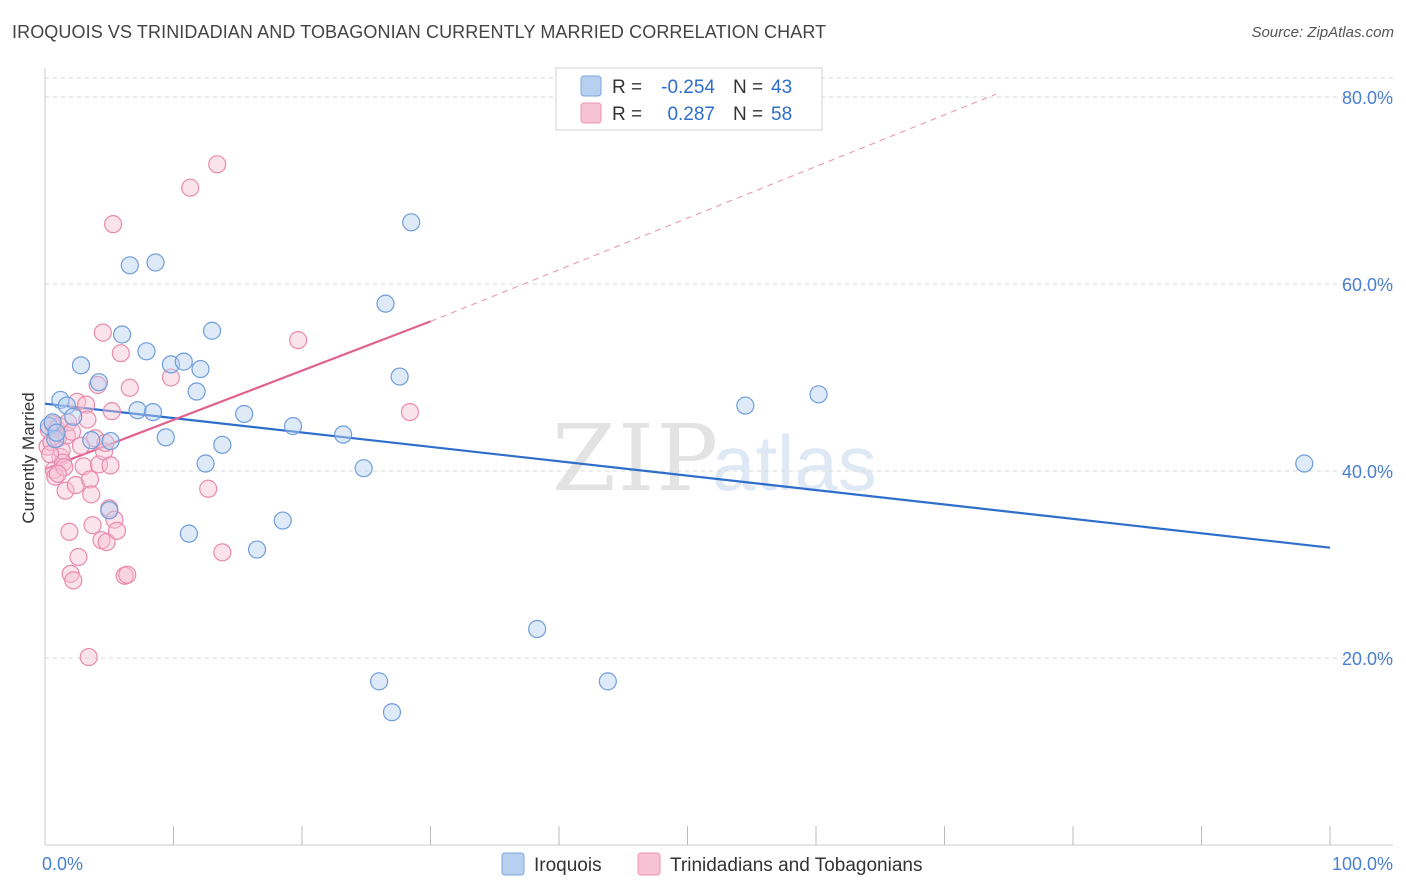 This screenshot has height=892, width=1406. I want to click on y-tick-label: 60.0%, so click(1367, 285).